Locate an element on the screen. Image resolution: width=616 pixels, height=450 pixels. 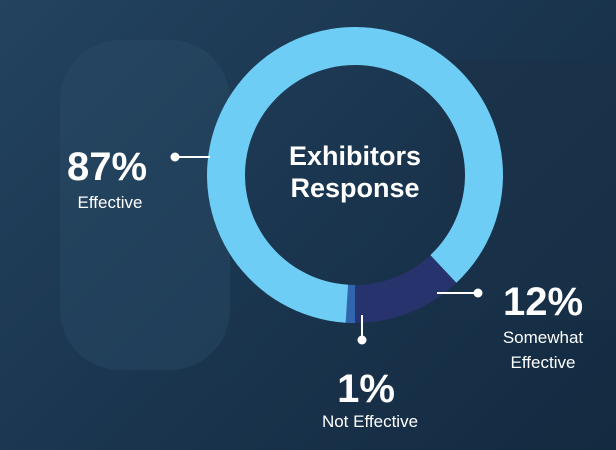
chart-title: Exhibitors Response is located at coordinates (355, 172).